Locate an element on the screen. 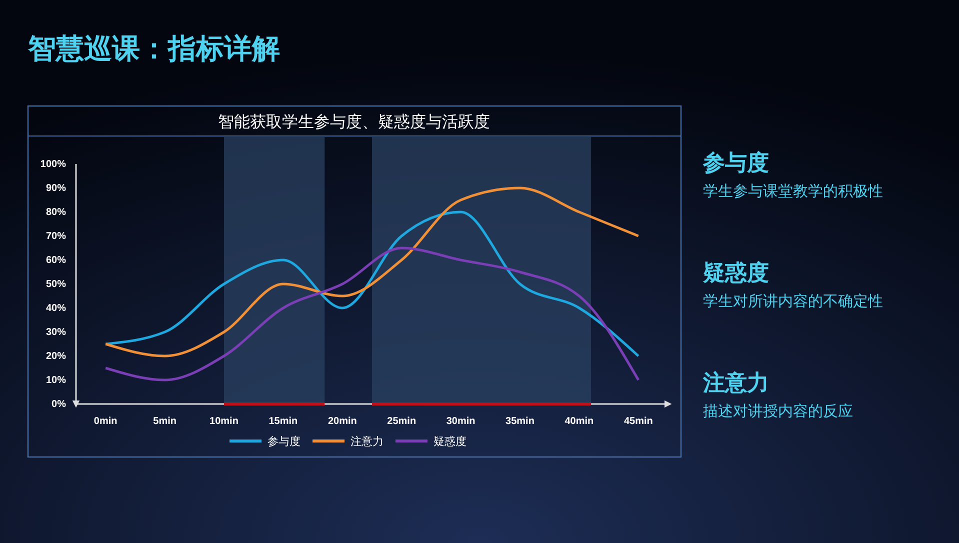 This screenshot has width=959, height=543. chart-subtitle: 智能获取学生参与度、疑惑度与活跃度 is located at coordinates (354, 121).